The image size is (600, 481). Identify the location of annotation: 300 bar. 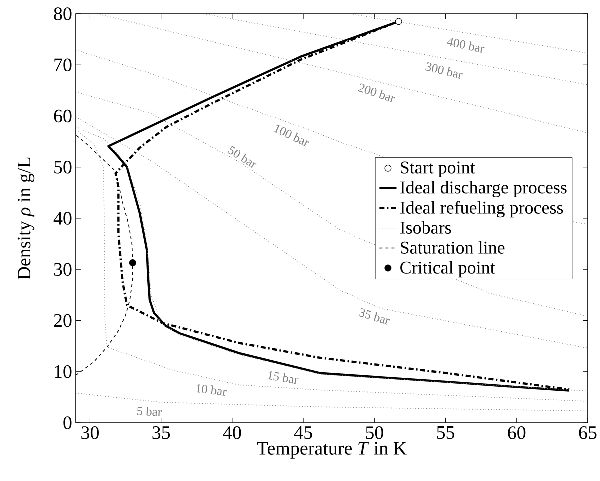
(444, 71).